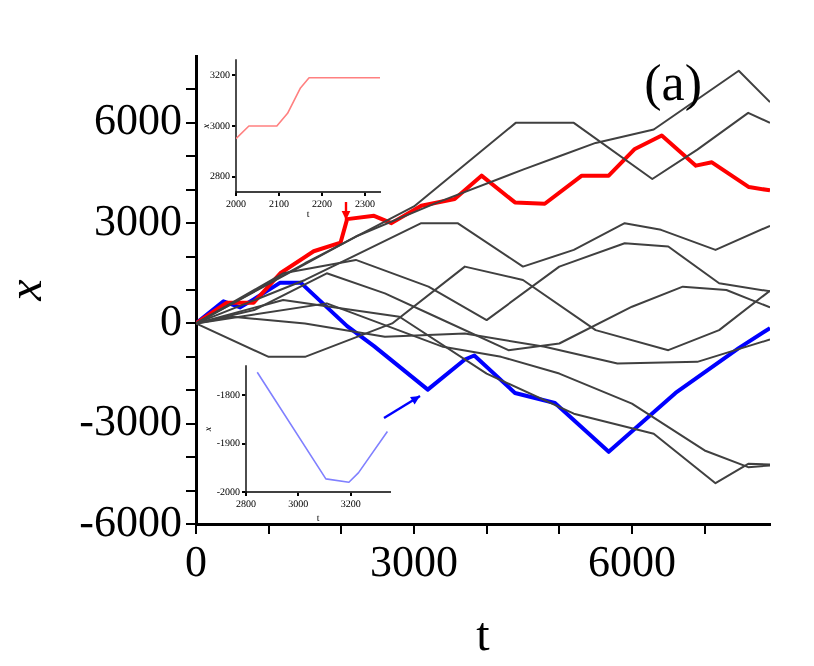 The image size is (814, 666). Describe the element at coordinates (27, 290) in the screenshot. I see `y-axis-title: x` at that location.